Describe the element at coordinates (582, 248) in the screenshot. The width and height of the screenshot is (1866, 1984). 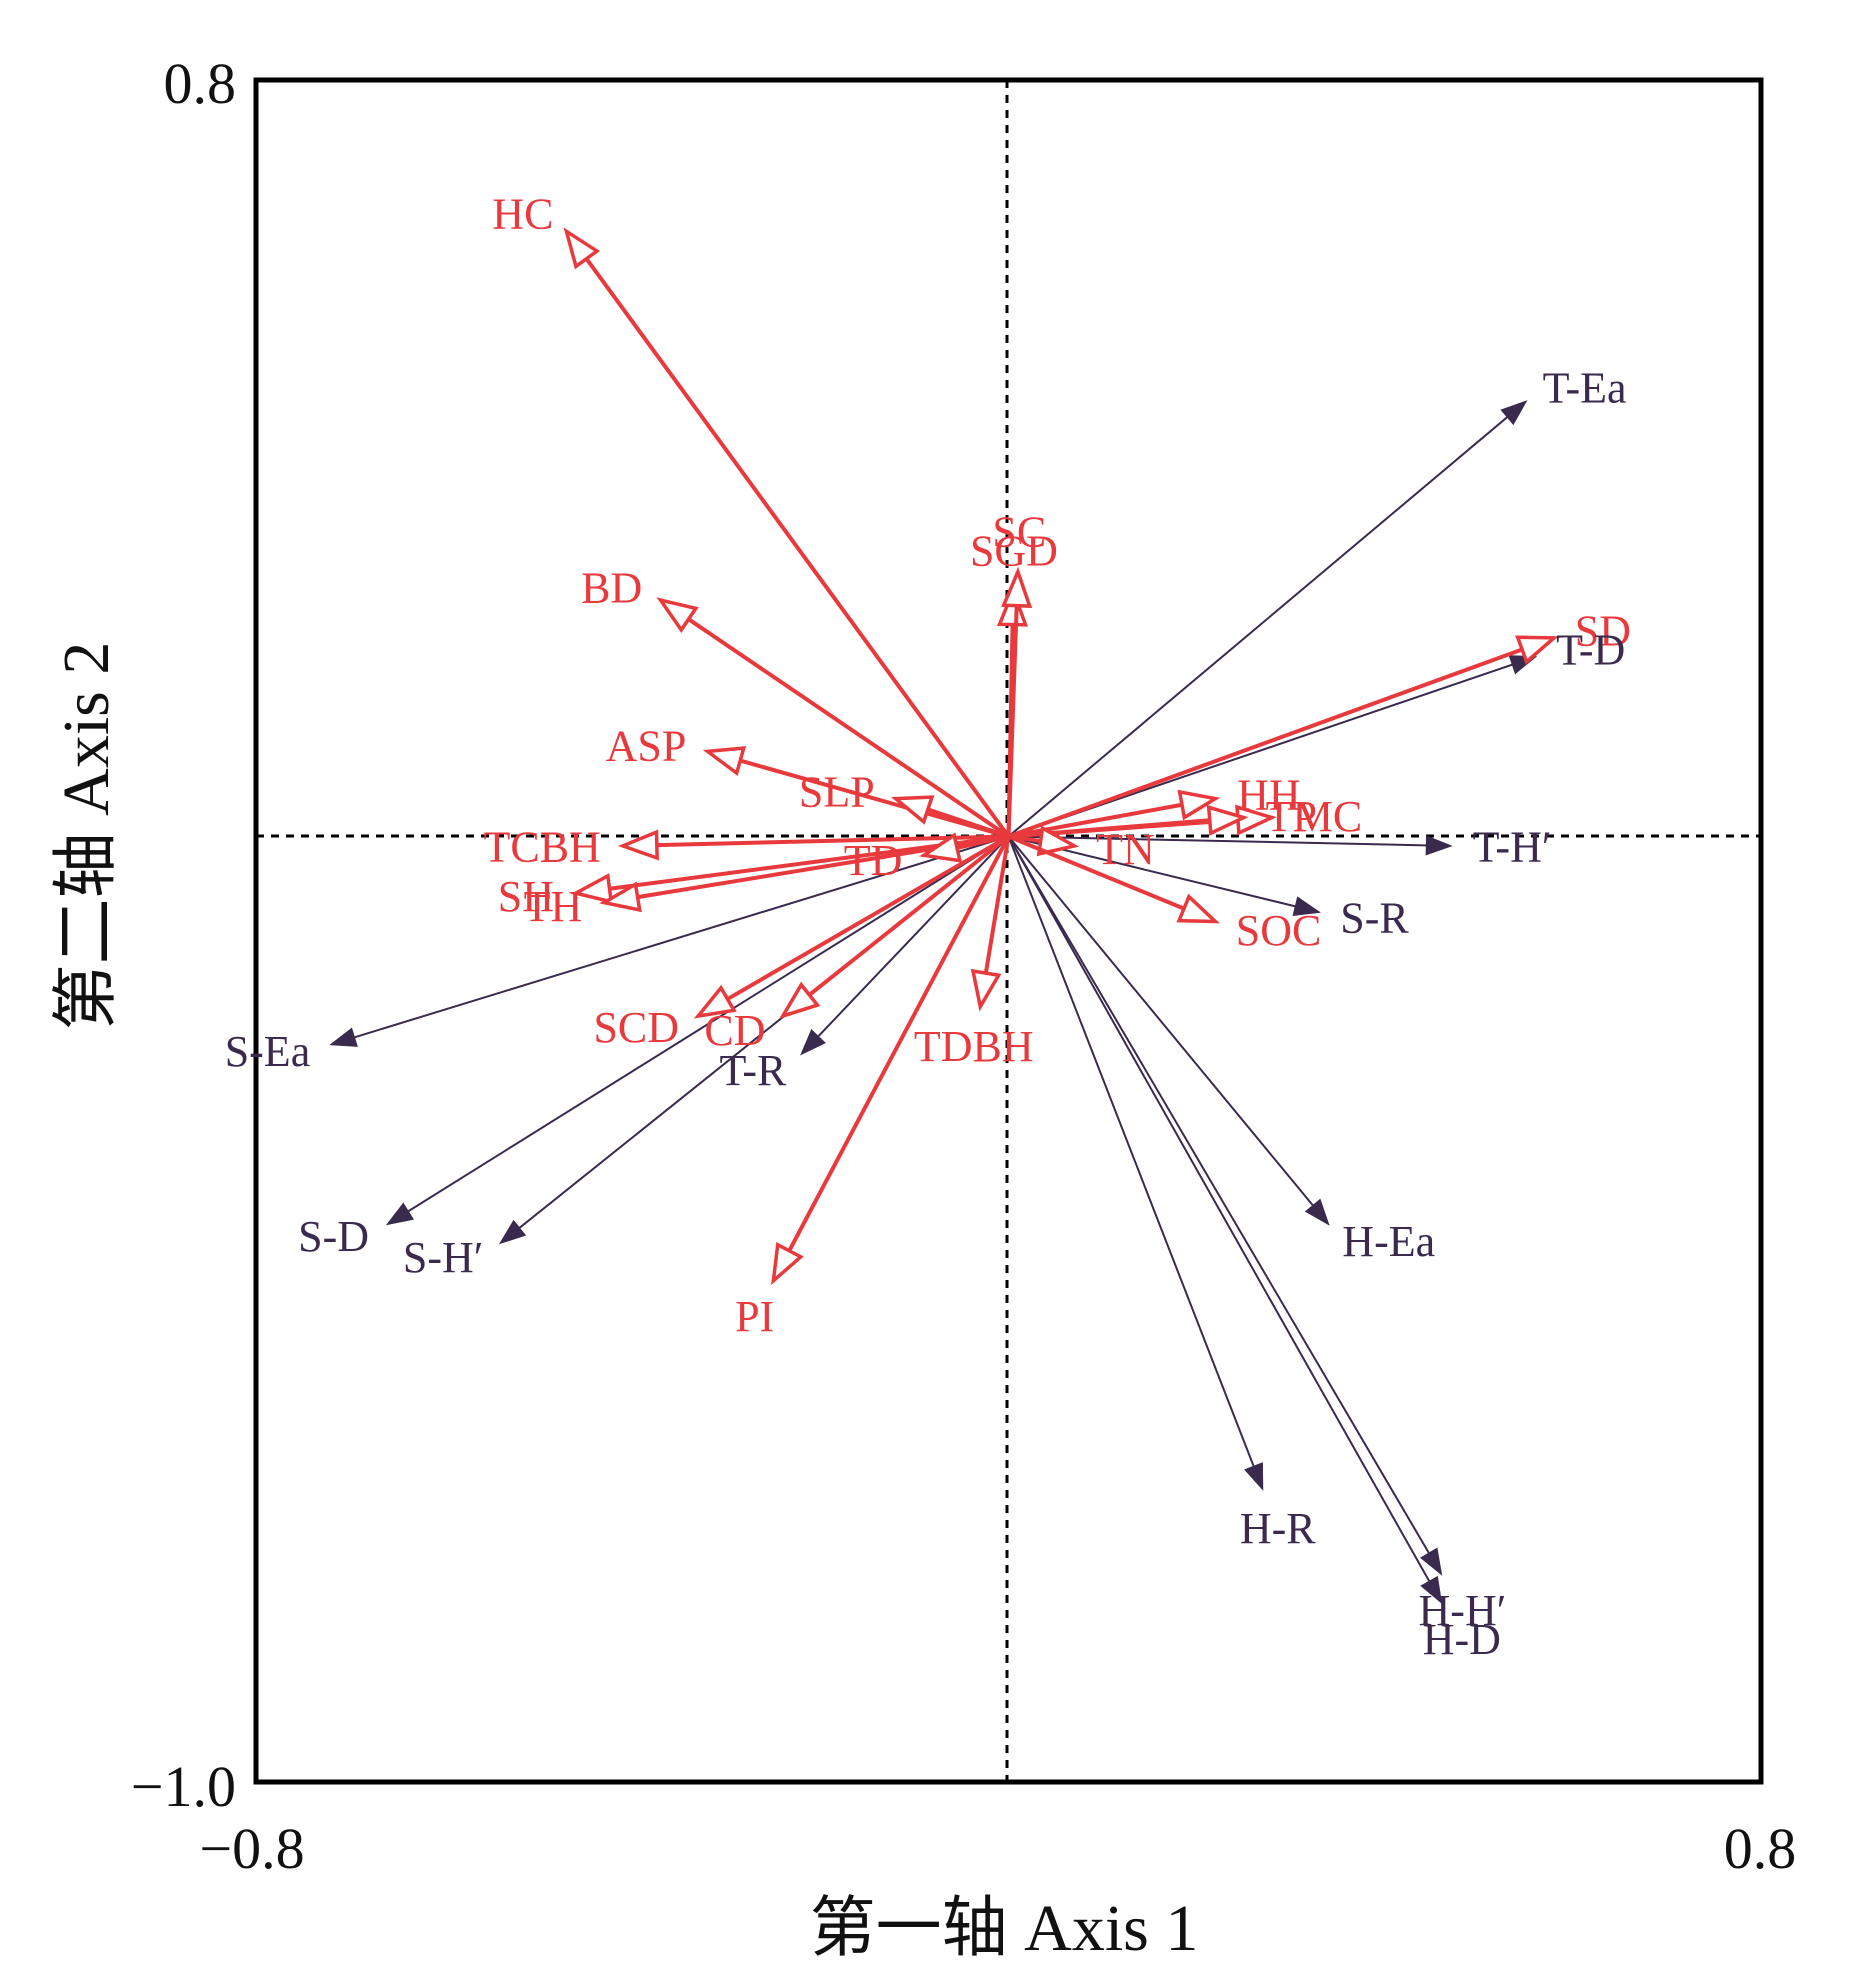
I see `arrowhead-hc` at that location.